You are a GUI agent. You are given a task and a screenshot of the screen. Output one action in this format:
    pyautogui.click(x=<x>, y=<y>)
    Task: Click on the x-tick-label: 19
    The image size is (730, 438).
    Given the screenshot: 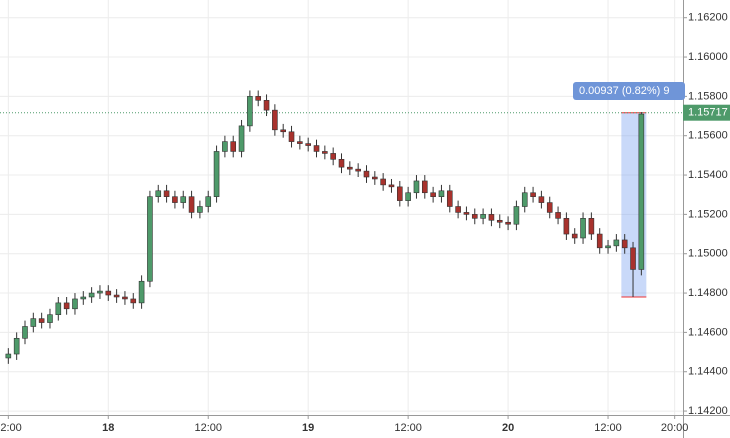 What is the action you would take?
    pyautogui.click(x=308, y=428)
    